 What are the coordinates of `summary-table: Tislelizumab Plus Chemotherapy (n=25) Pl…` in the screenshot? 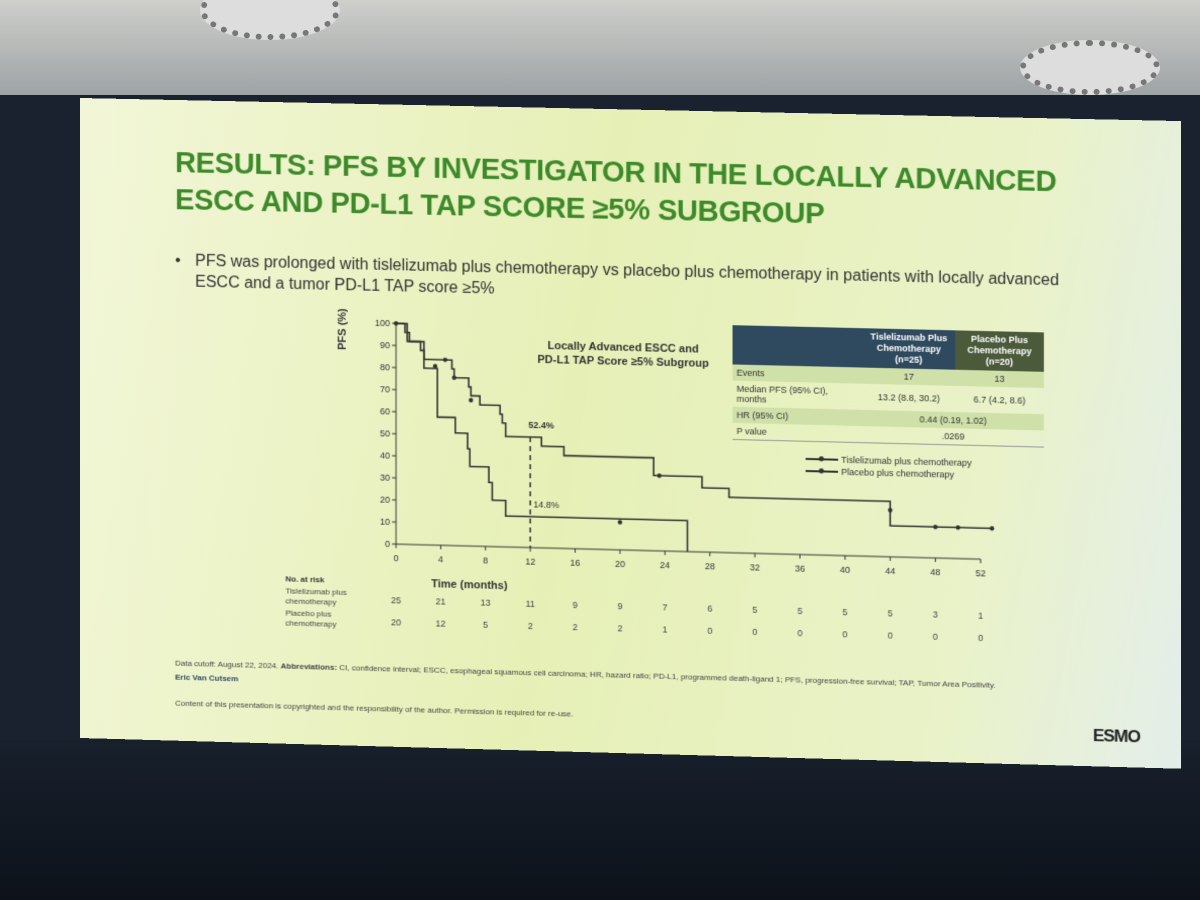 It's located at (888, 386).